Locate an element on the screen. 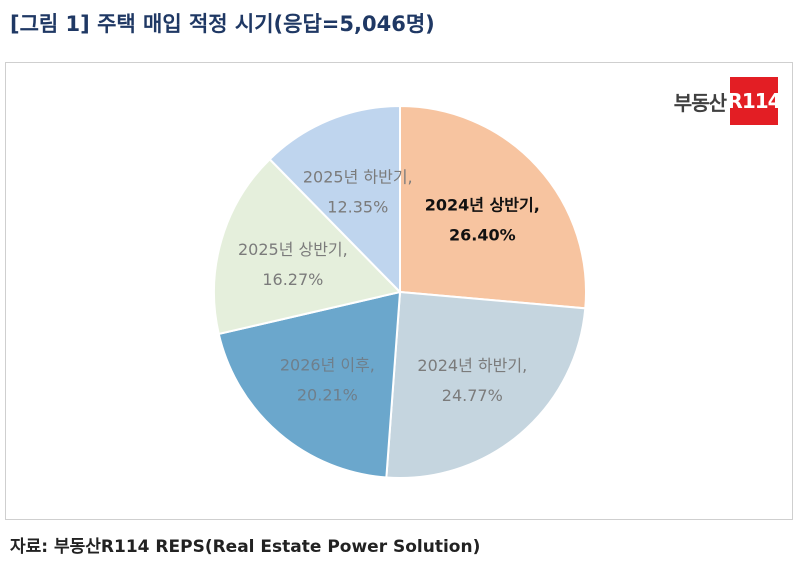 The width and height of the screenshot is (800, 563). logo-box: R114 is located at coordinates (754, 101).